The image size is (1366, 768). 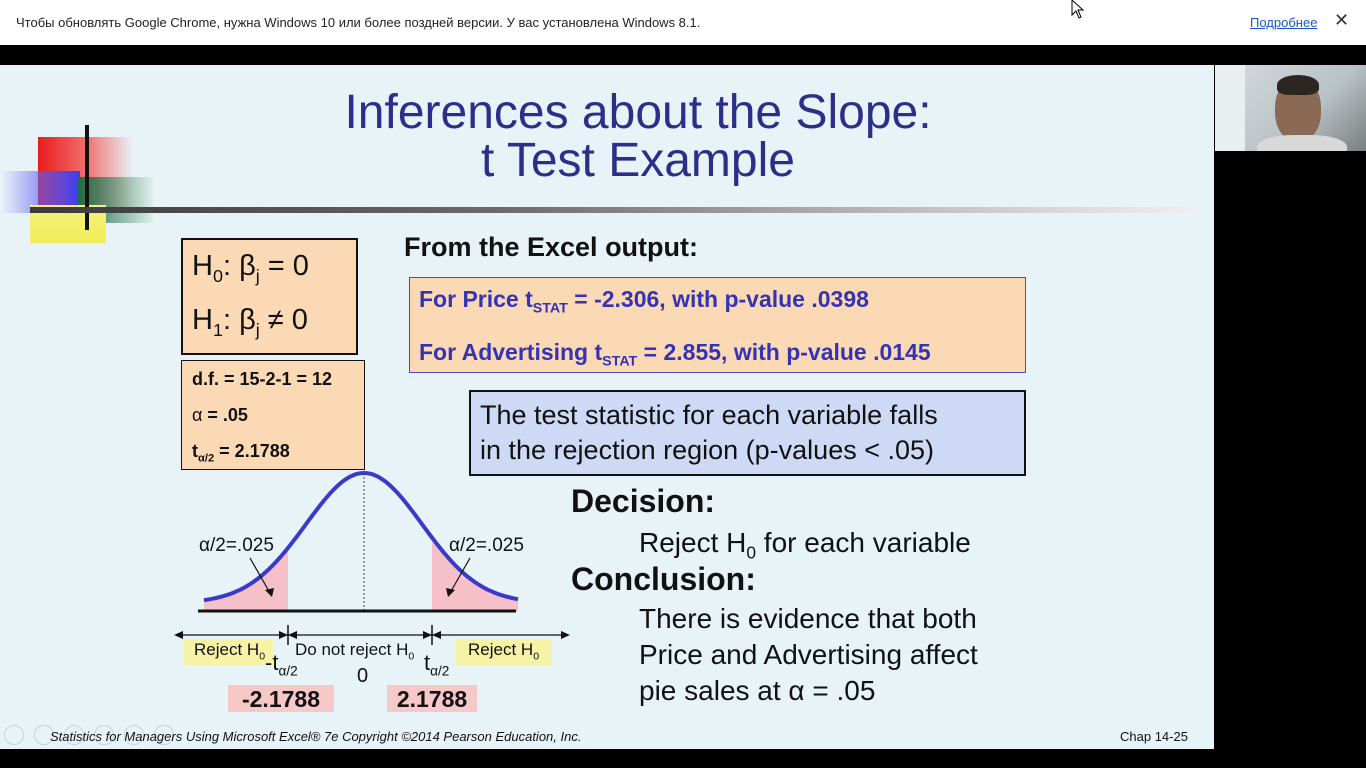 What do you see at coordinates (486, 545) in the screenshot?
I see `right-tail-label: α/2=.025` at bounding box center [486, 545].